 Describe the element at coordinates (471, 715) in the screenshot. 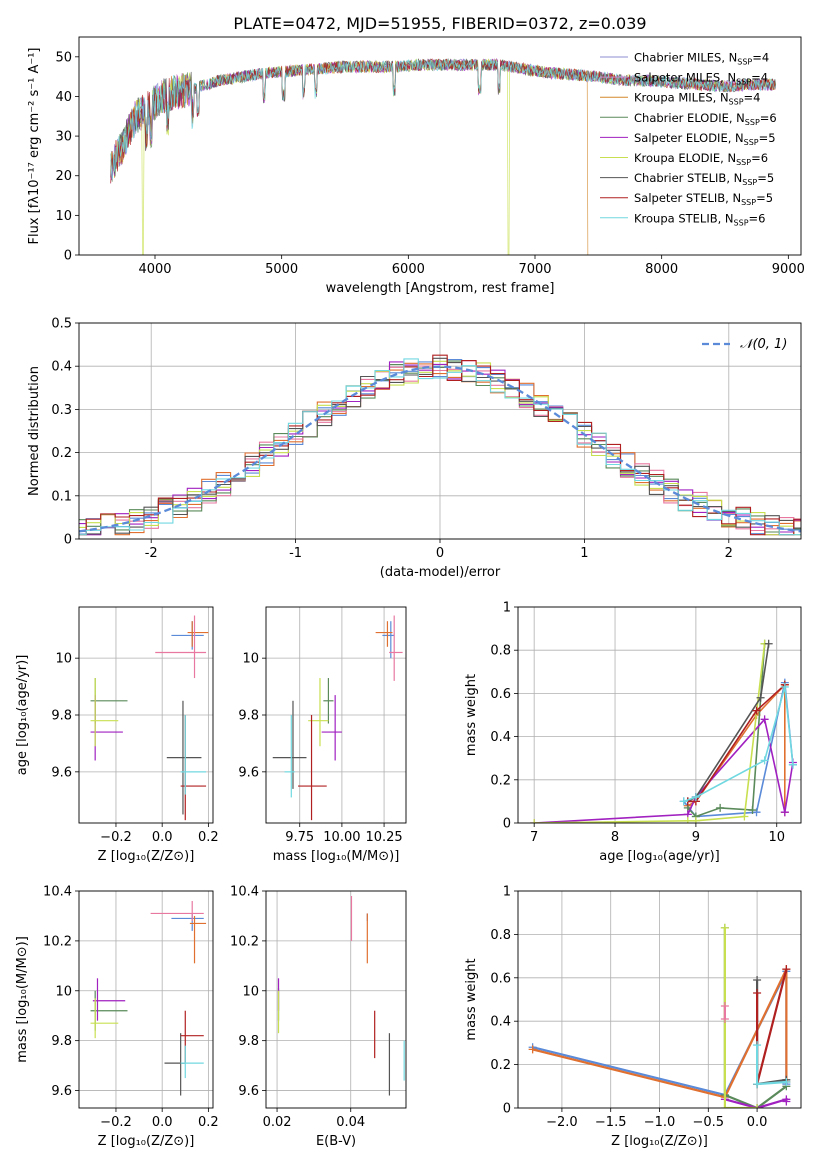

I see `y-axis-label: mass weight` at that location.